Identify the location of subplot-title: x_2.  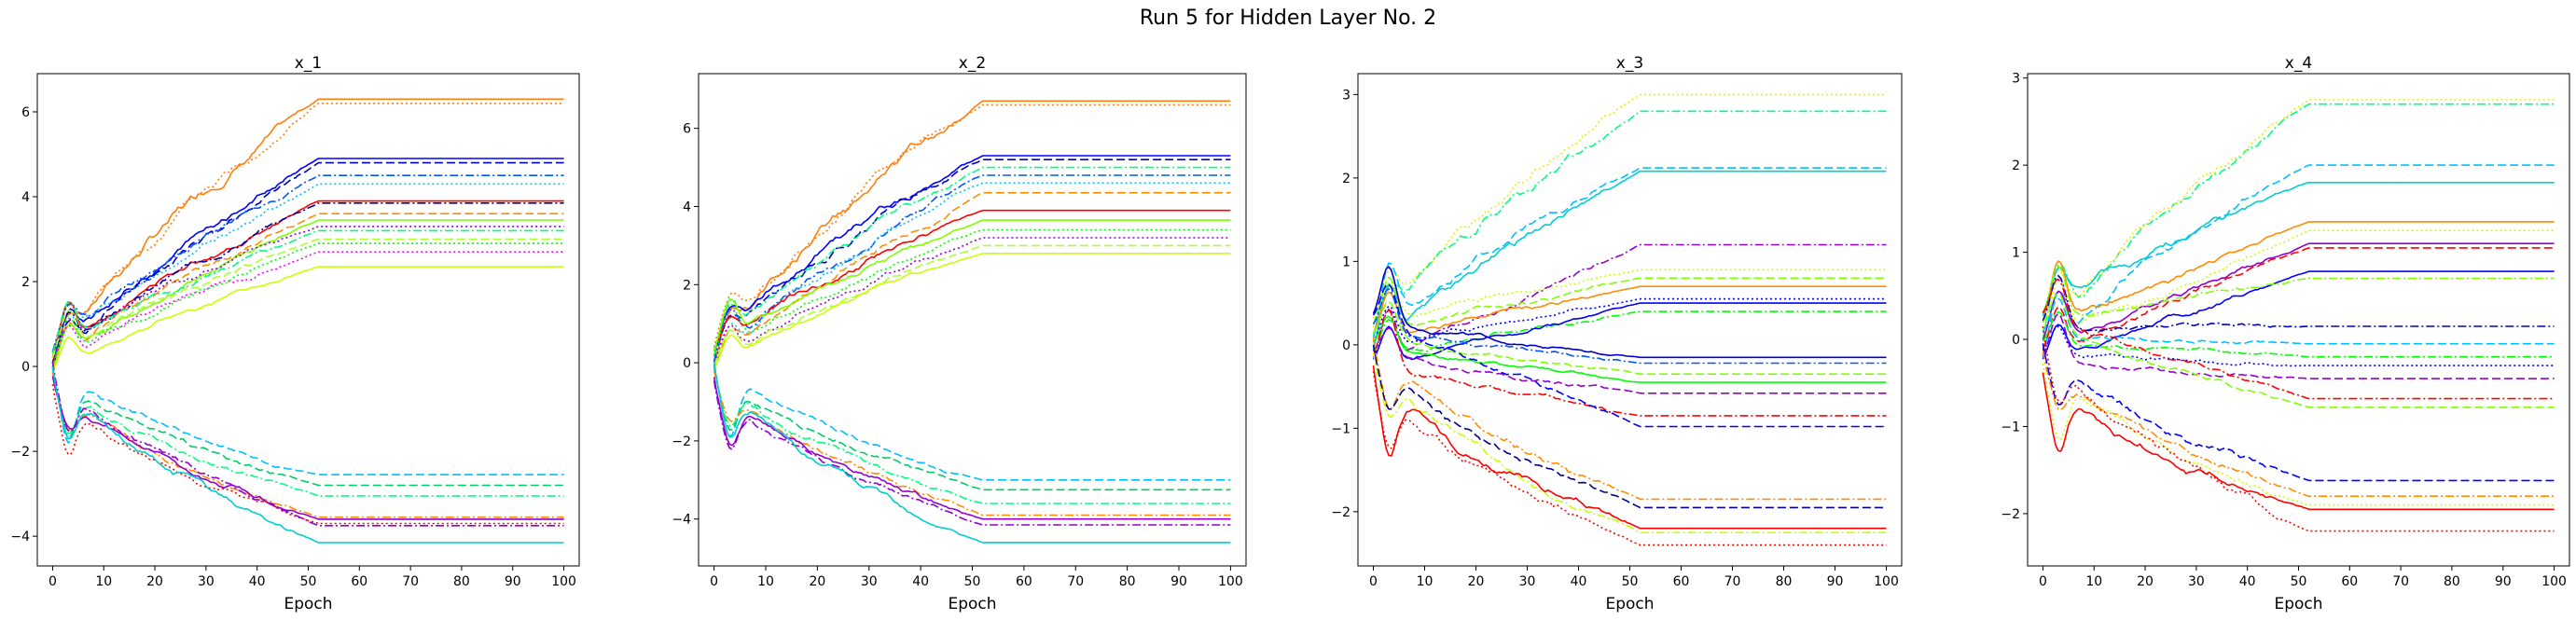
(972, 63).